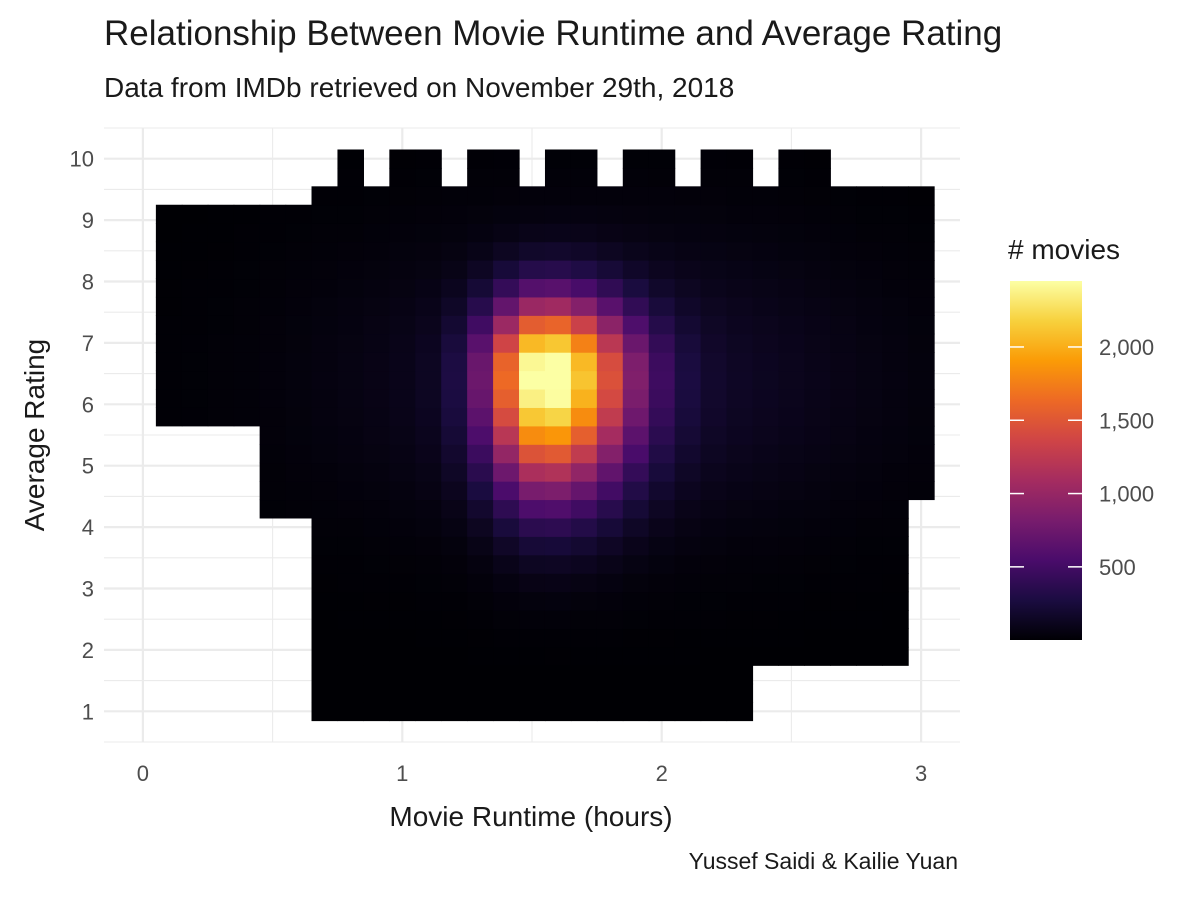 The image size is (1200, 900). I want to click on y-tick-label: 5, so click(88, 466).